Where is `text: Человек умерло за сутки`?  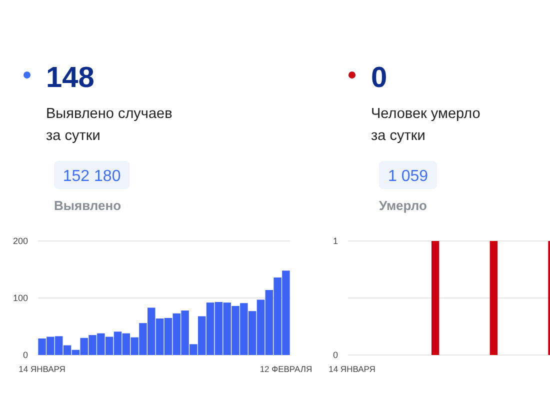
text: Человек умерло за сутки is located at coordinates (425, 125).